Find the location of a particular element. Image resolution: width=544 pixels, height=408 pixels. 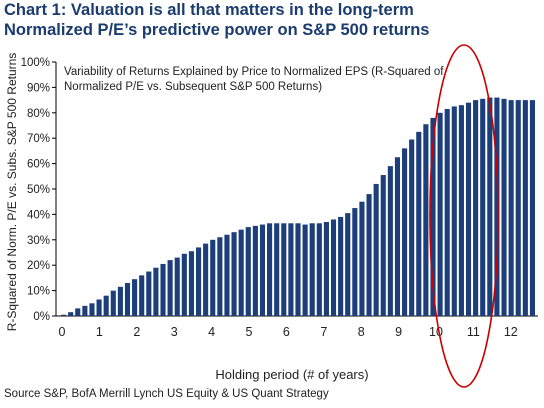

y-tick-label: 80% is located at coordinates (38, 114).